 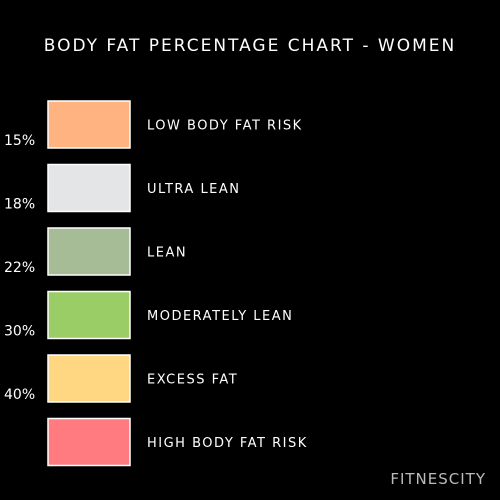 I want to click on category-label-0: LOW BODY FAT RISK, so click(x=225, y=126).